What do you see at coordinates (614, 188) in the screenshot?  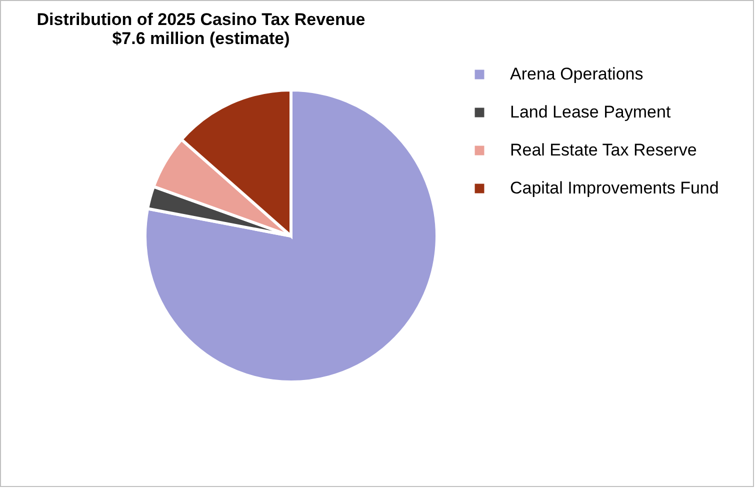 I see `legend-label: Capital Improvements Fund` at bounding box center [614, 188].